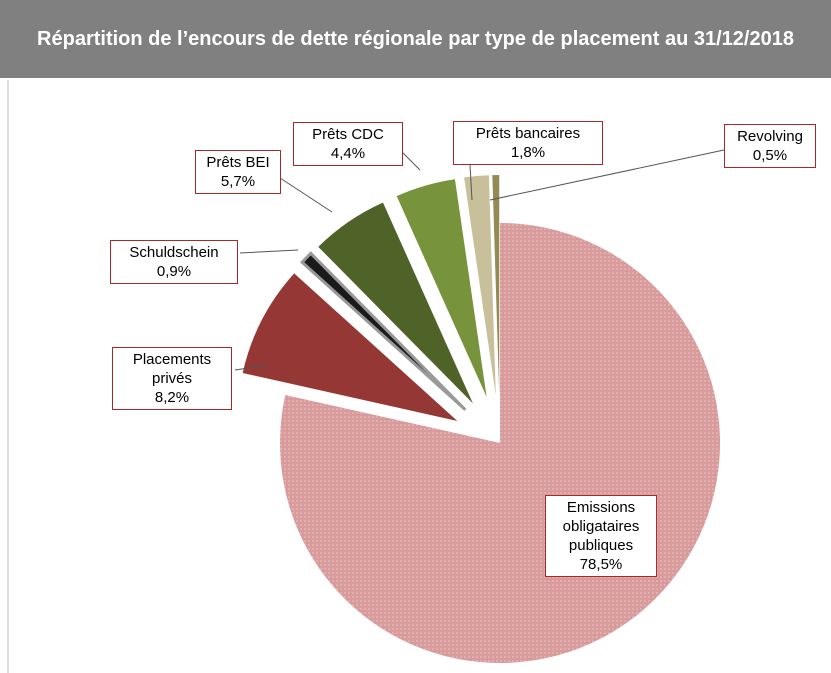  I want to click on label-value: 1,8%, so click(528, 152).